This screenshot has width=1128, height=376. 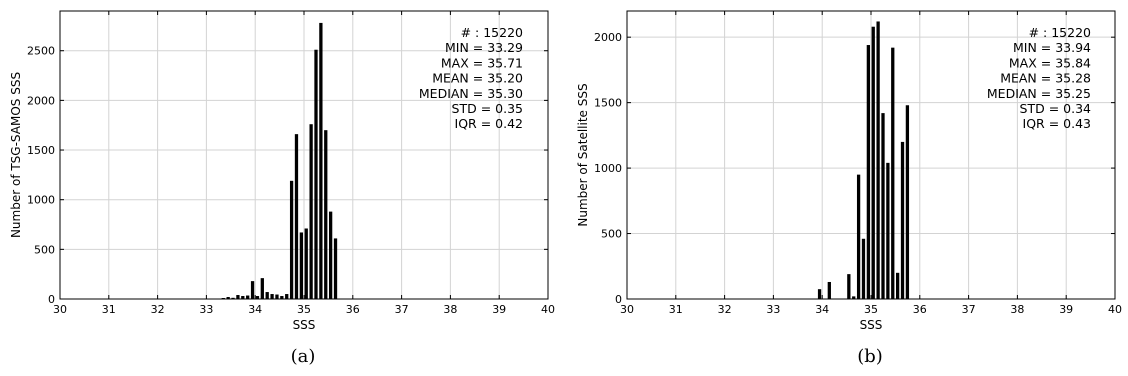 What do you see at coordinates (484, 47) in the screenshot?
I see `stats-line: MIN = 33.29` at bounding box center [484, 47].